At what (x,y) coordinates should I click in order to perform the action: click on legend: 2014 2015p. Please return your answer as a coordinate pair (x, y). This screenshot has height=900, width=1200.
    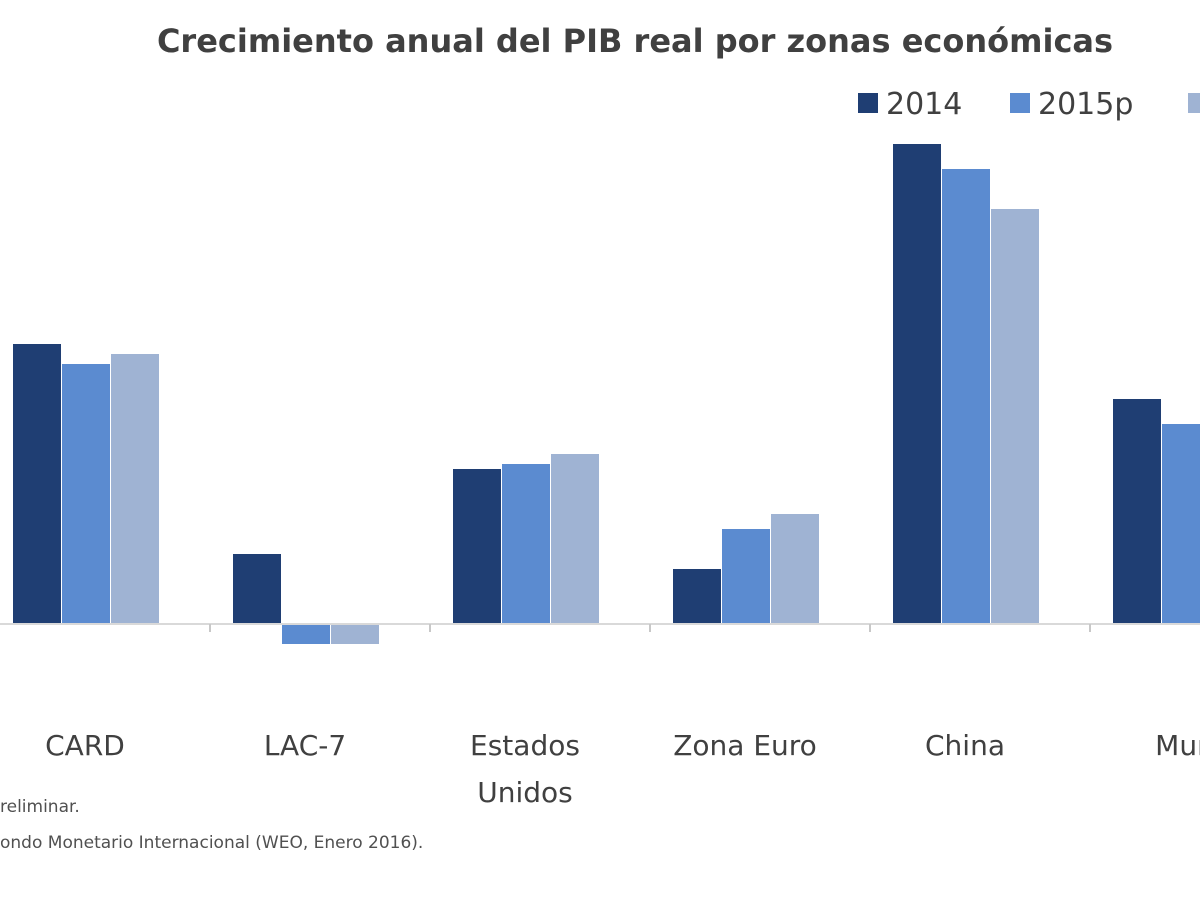
    Looking at the image, I should click on (1029, 104).